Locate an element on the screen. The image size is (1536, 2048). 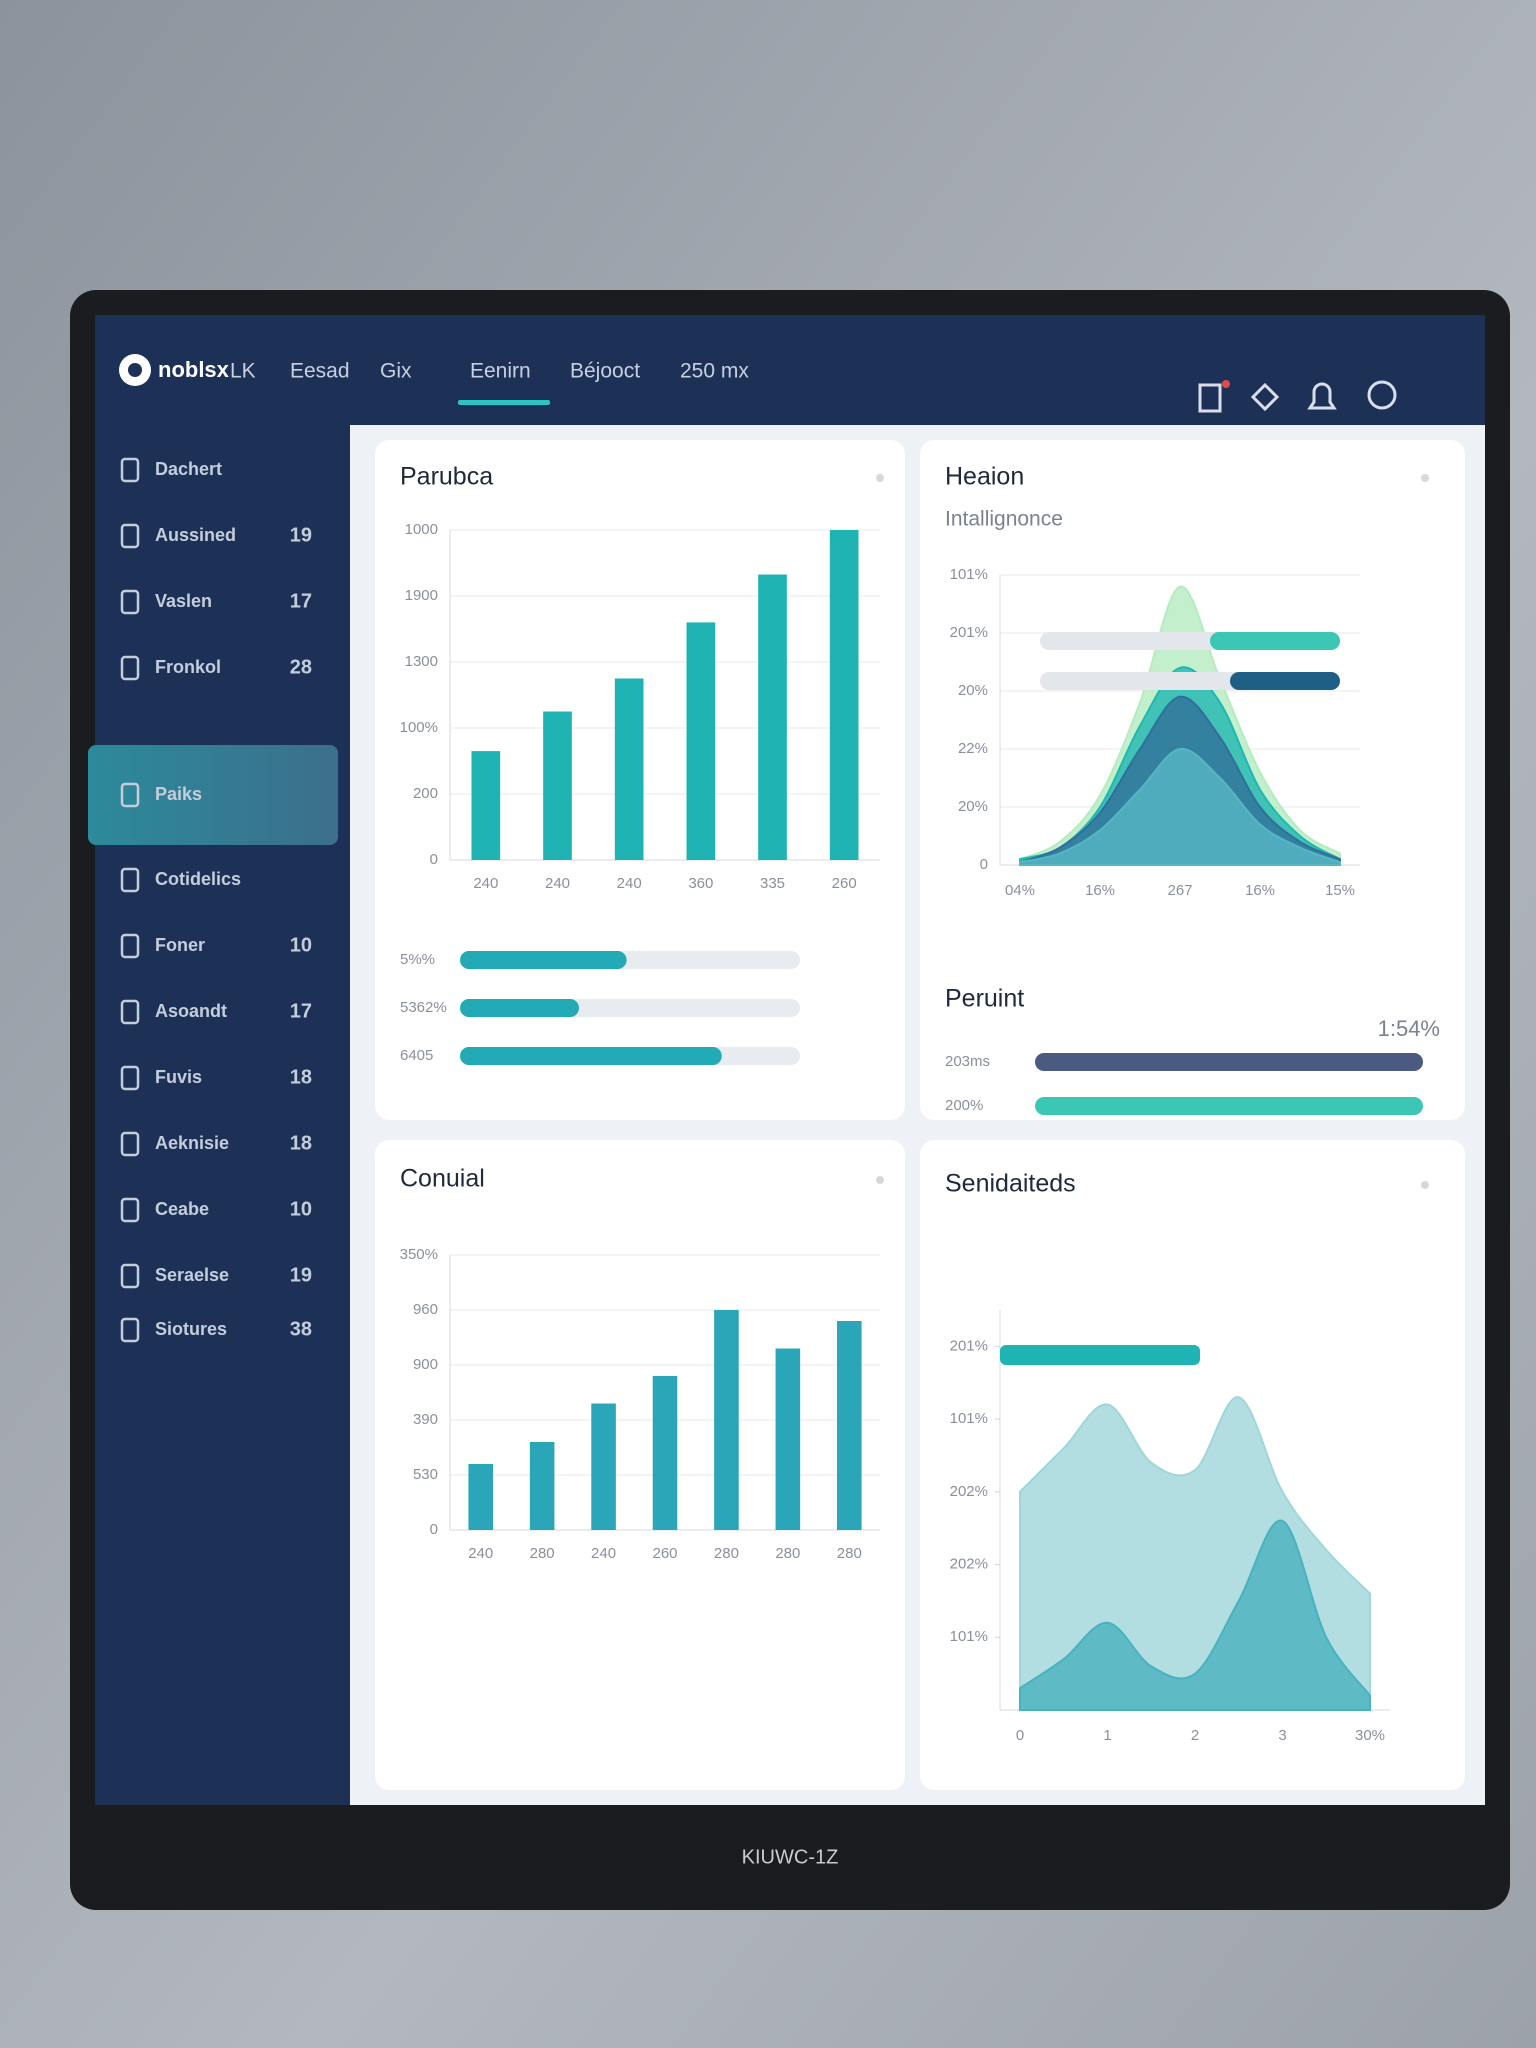
status-label: 200% is located at coordinates (964, 1105).